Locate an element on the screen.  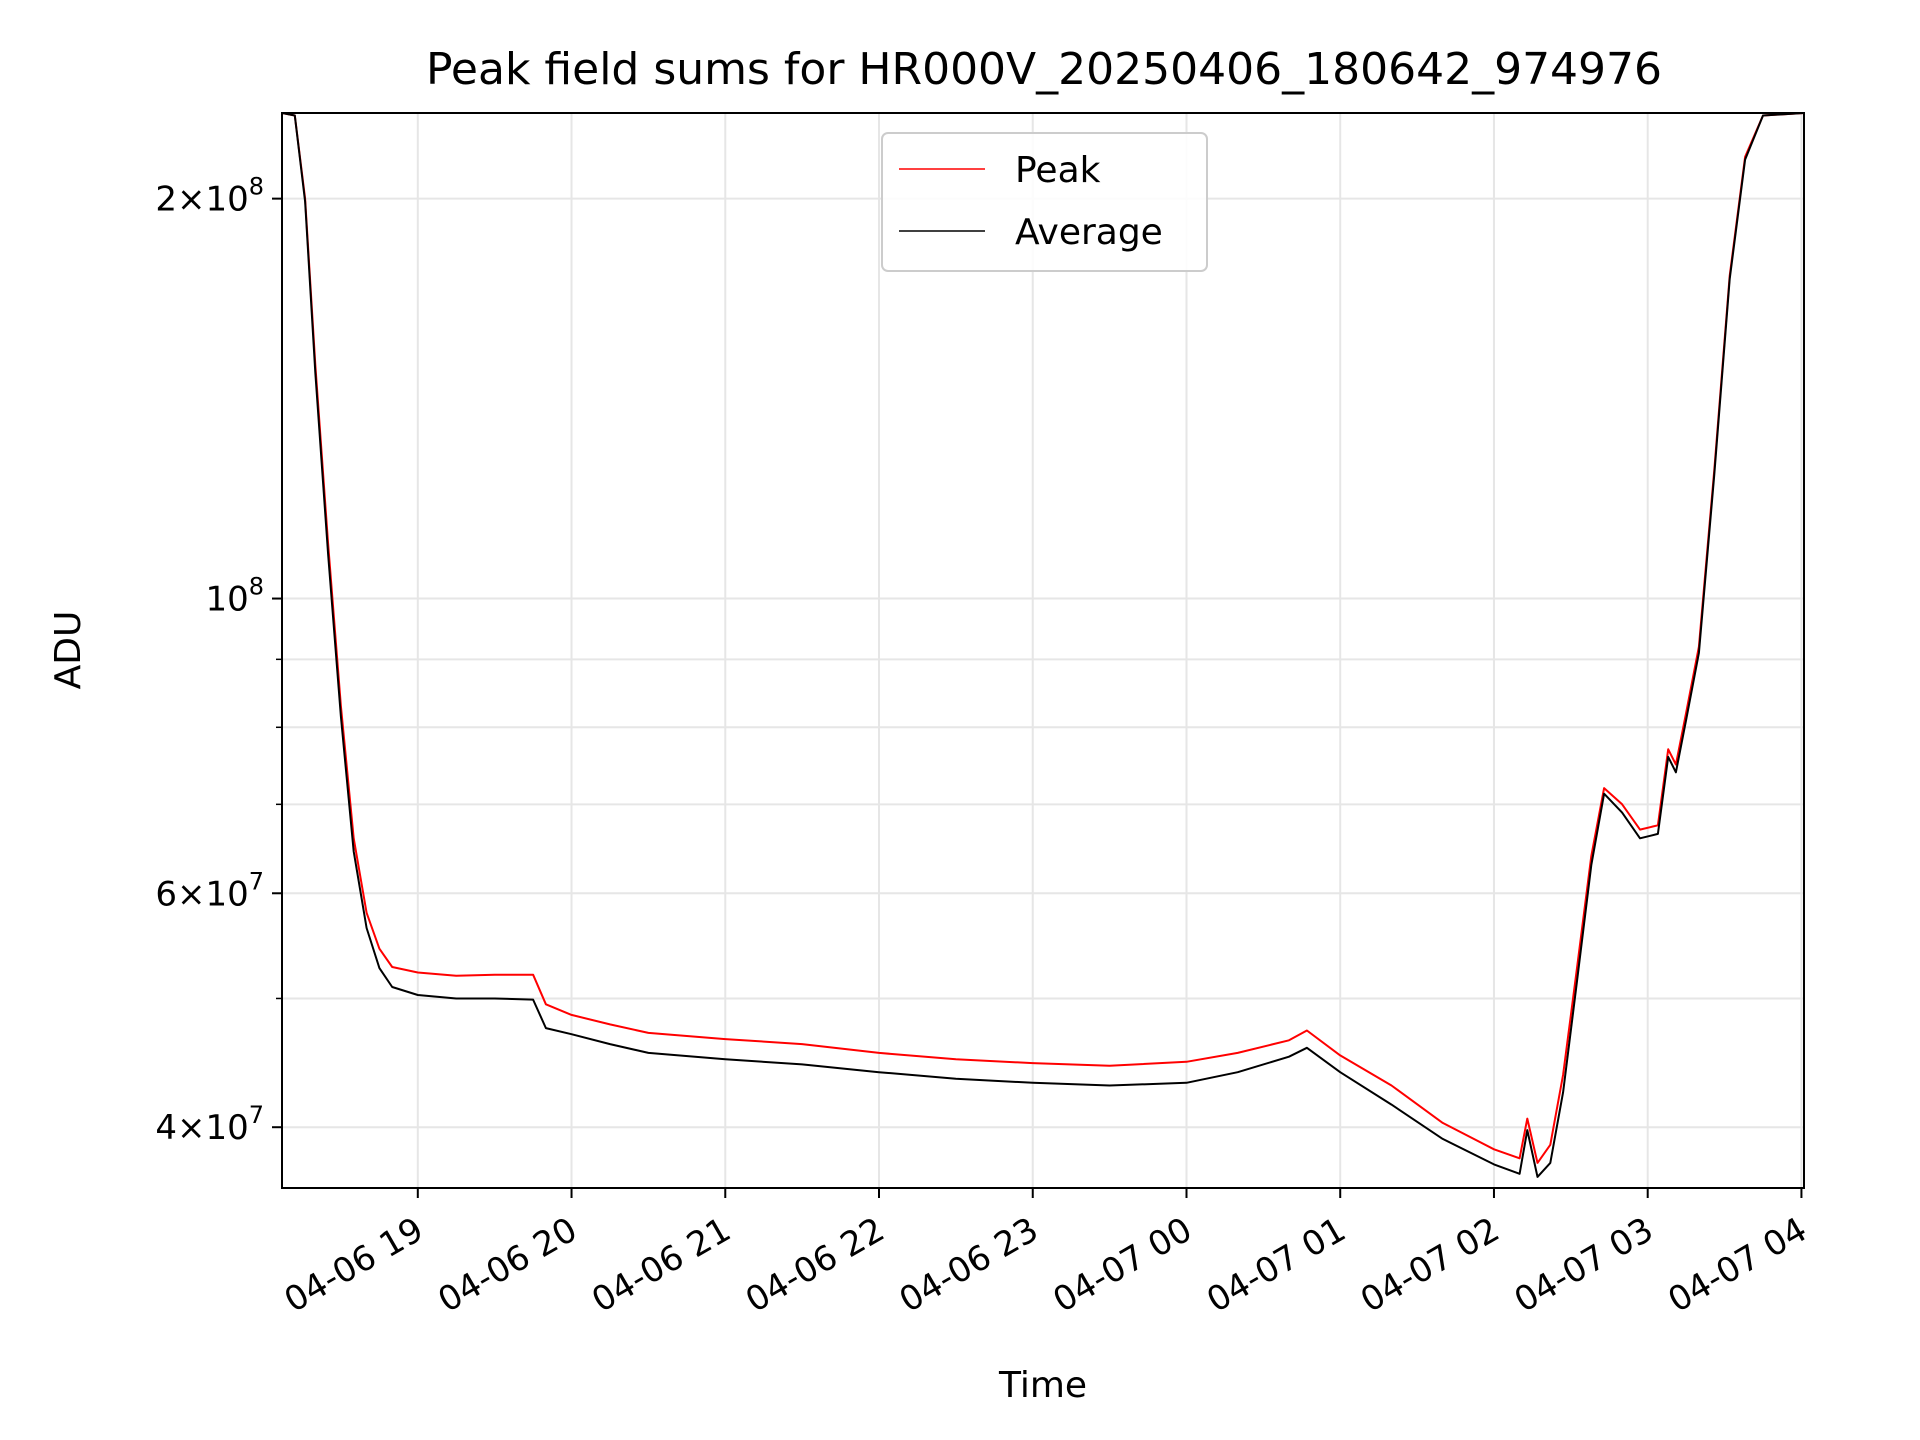
y-tick-label: 2×108 is located at coordinates (209, 196).